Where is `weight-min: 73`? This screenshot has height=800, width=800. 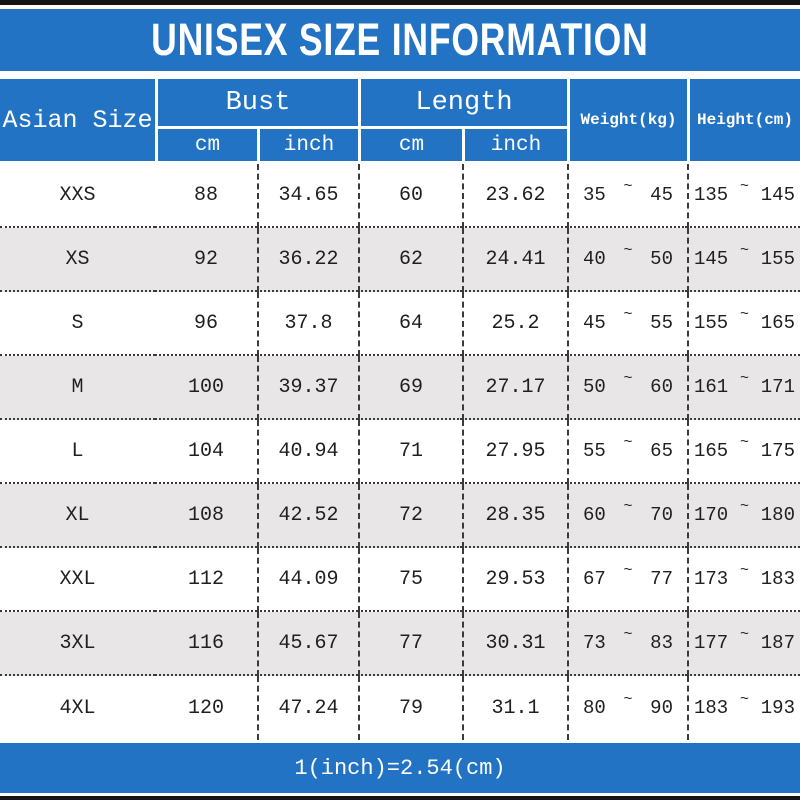 weight-min: 73 is located at coordinates (594, 643).